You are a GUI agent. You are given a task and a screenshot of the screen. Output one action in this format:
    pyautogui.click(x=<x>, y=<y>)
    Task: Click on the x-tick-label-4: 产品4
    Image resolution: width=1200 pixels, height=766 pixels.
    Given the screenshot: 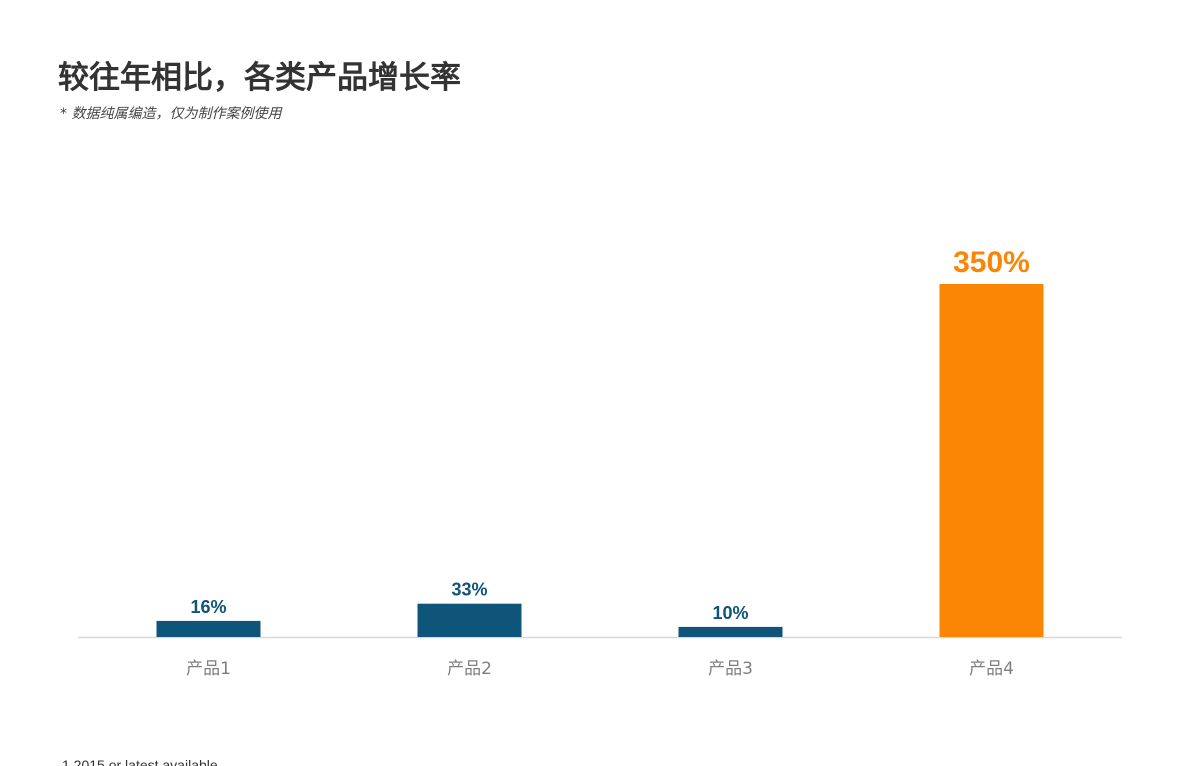 What is the action you would take?
    pyautogui.click(x=991, y=669)
    